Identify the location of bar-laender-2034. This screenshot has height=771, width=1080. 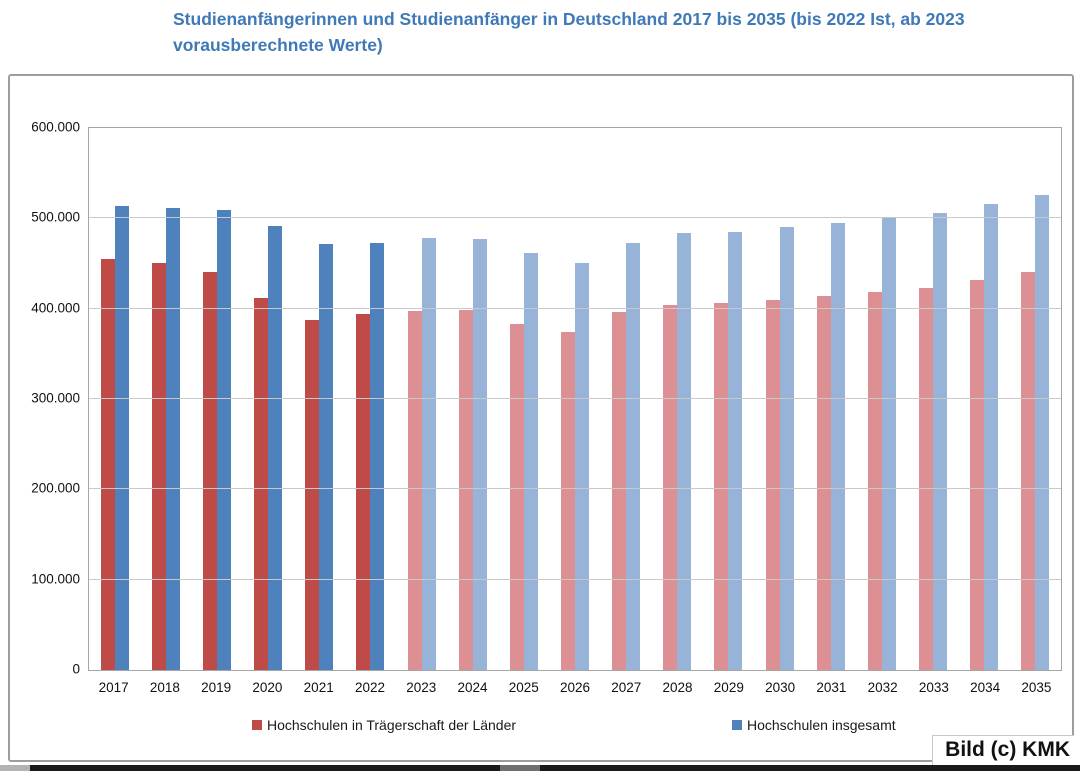
(977, 474).